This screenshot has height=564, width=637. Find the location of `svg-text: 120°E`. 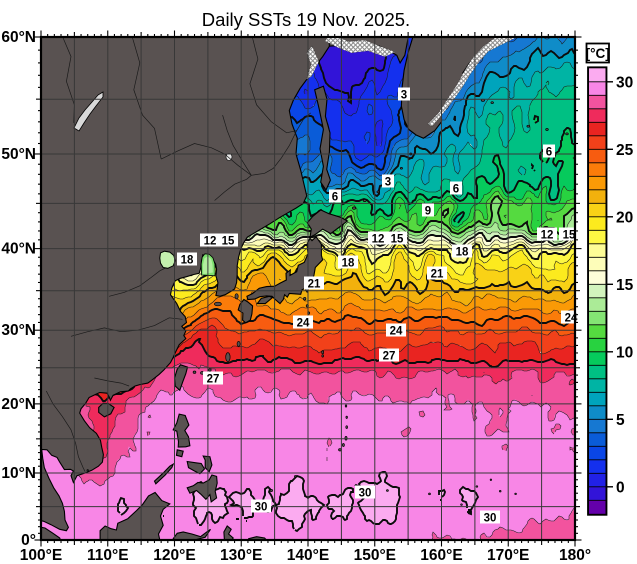

svg-text: 120°E is located at coordinates (174, 555).